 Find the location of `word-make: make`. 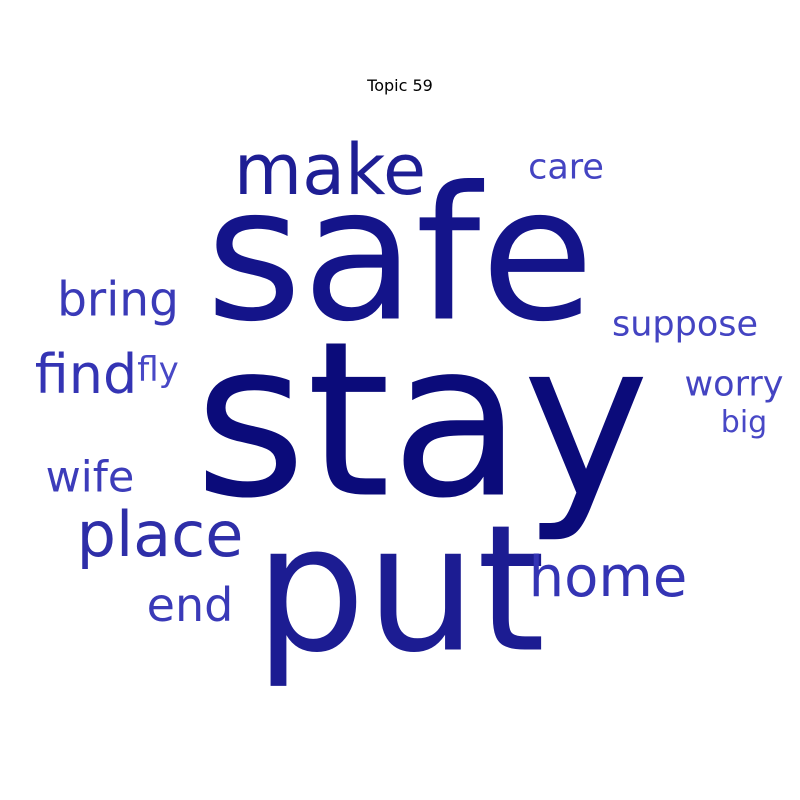

word-make: make is located at coordinates (330, 170).